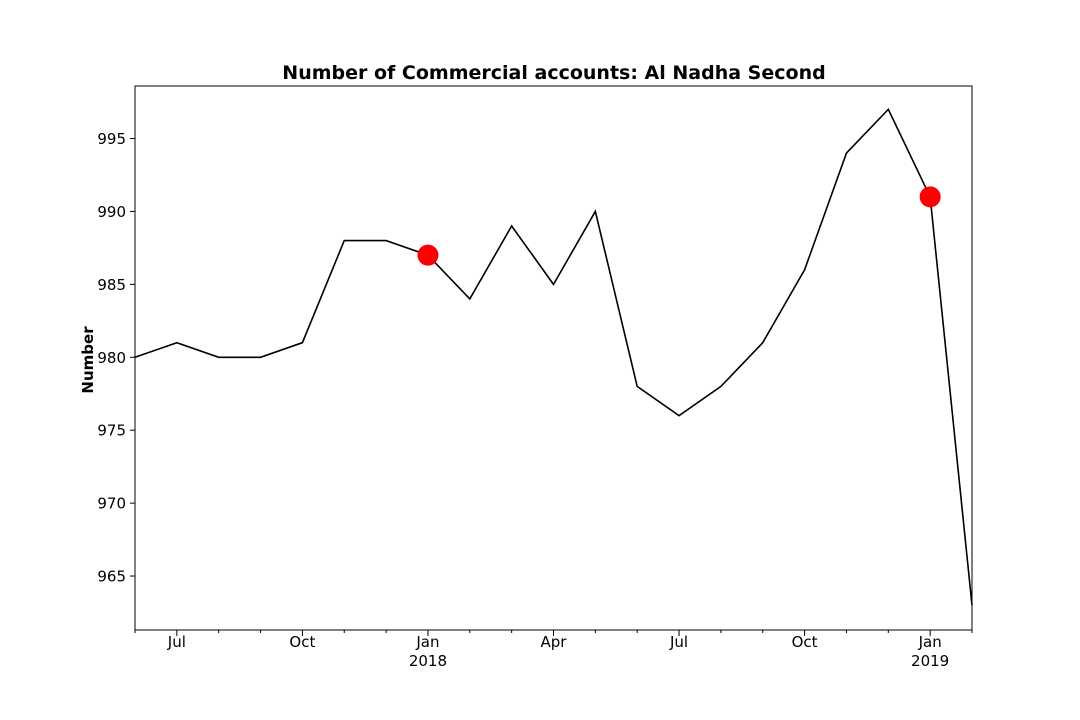  What do you see at coordinates (111, 139) in the screenshot?
I see `y-tick-label: 995` at bounding box center [111, 139].